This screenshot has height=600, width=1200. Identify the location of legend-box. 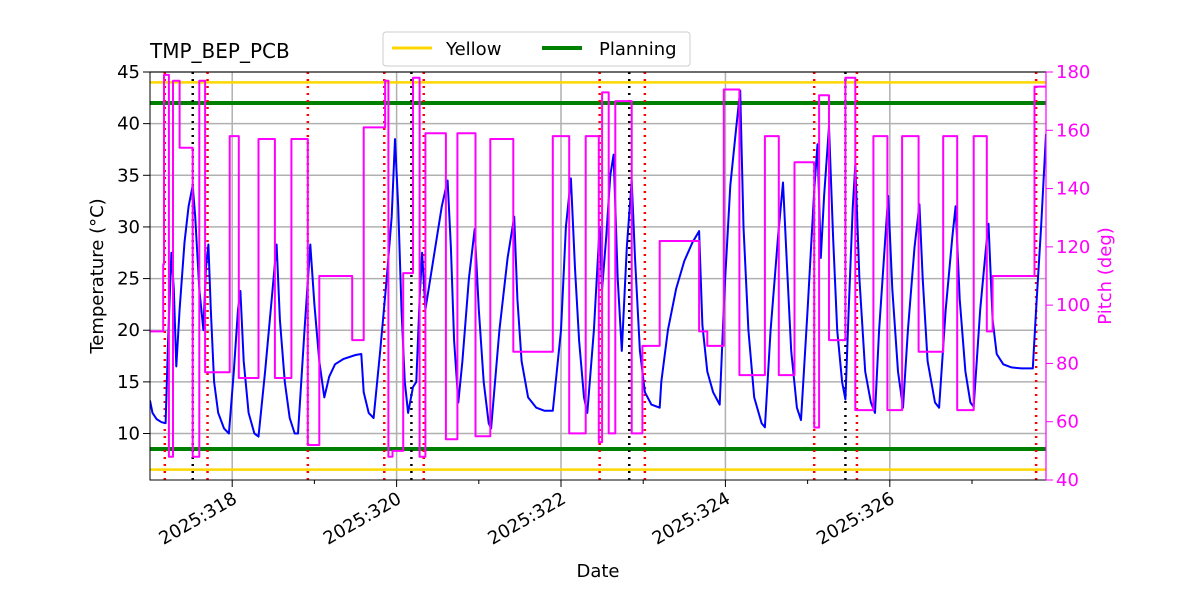
(536, 49).